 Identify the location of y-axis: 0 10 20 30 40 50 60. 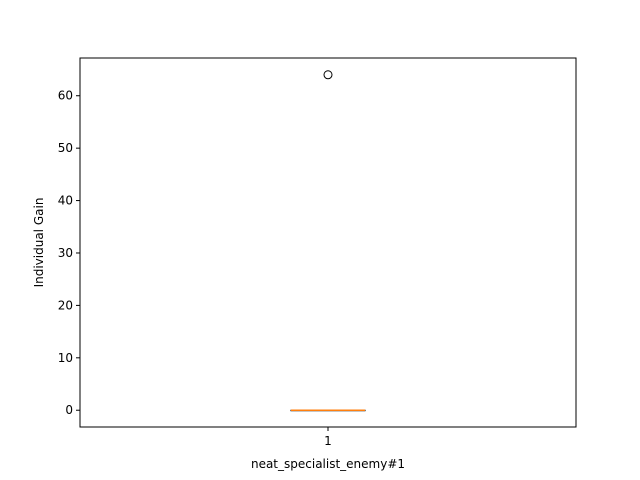
(69, 253).